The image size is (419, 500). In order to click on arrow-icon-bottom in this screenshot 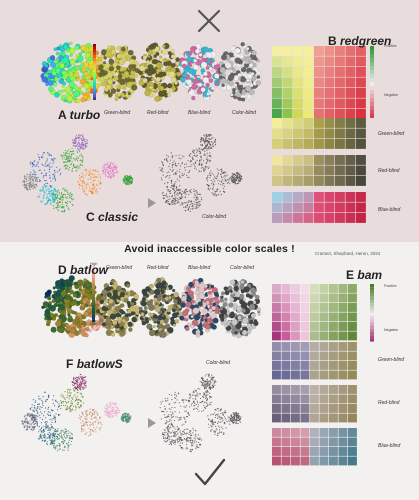, I will do `click(152, 423)`.